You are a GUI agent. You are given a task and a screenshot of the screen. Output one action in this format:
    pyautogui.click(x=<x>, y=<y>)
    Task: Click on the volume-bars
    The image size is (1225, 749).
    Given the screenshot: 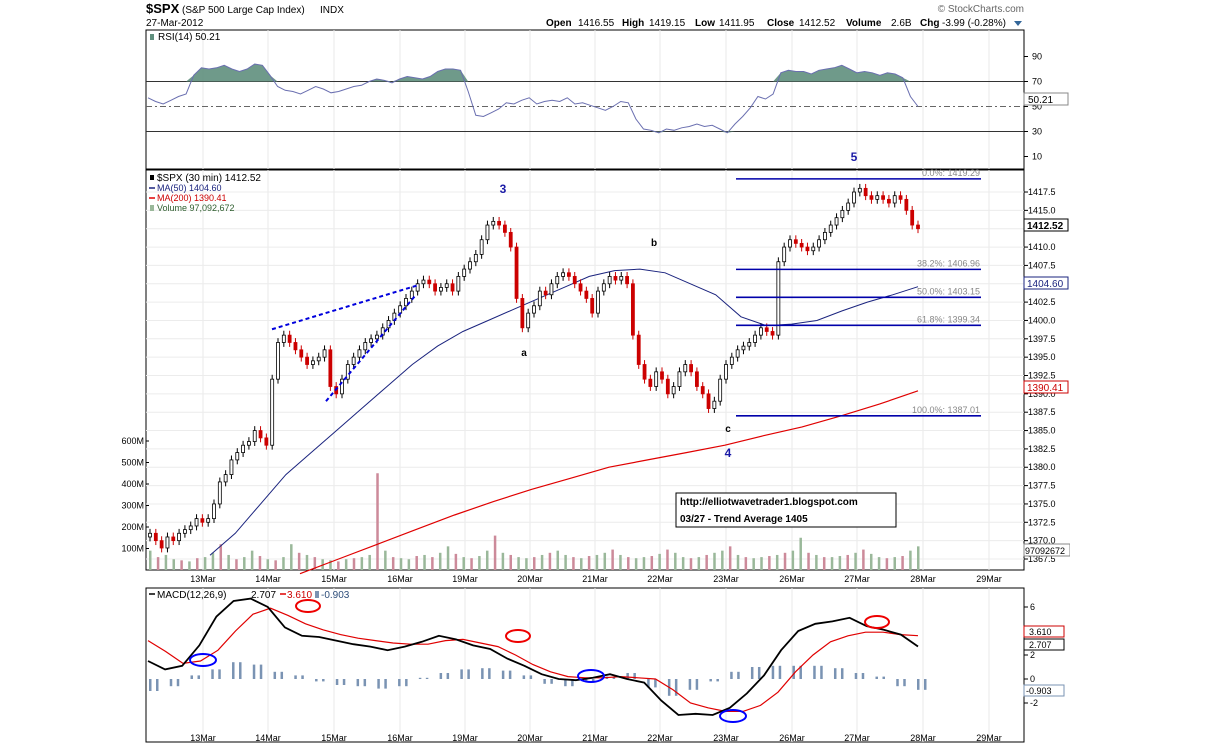 What is the action you would take?
    pyautogui.click(x=534, y=521)
    